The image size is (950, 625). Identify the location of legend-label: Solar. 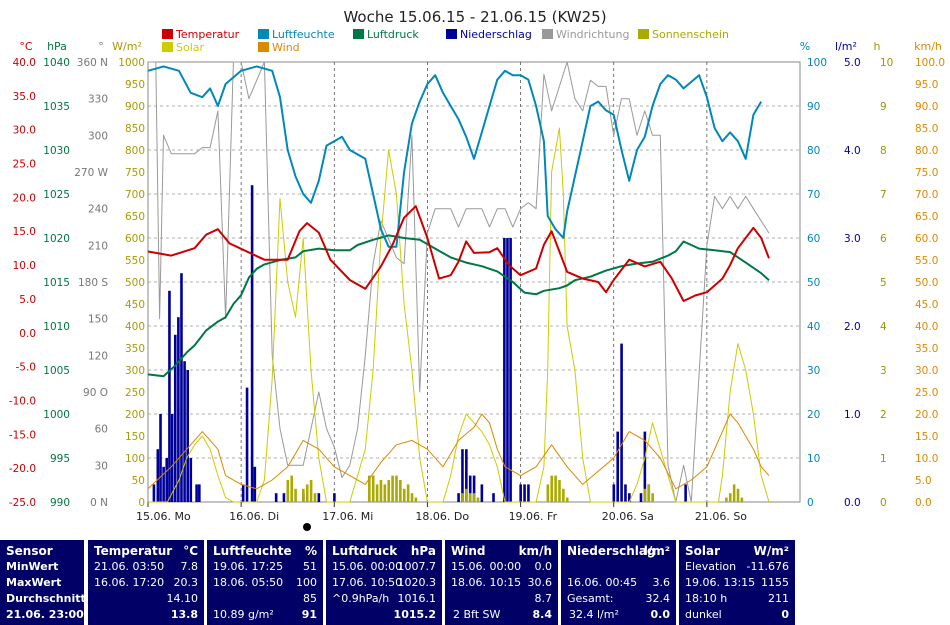
(190, 47).